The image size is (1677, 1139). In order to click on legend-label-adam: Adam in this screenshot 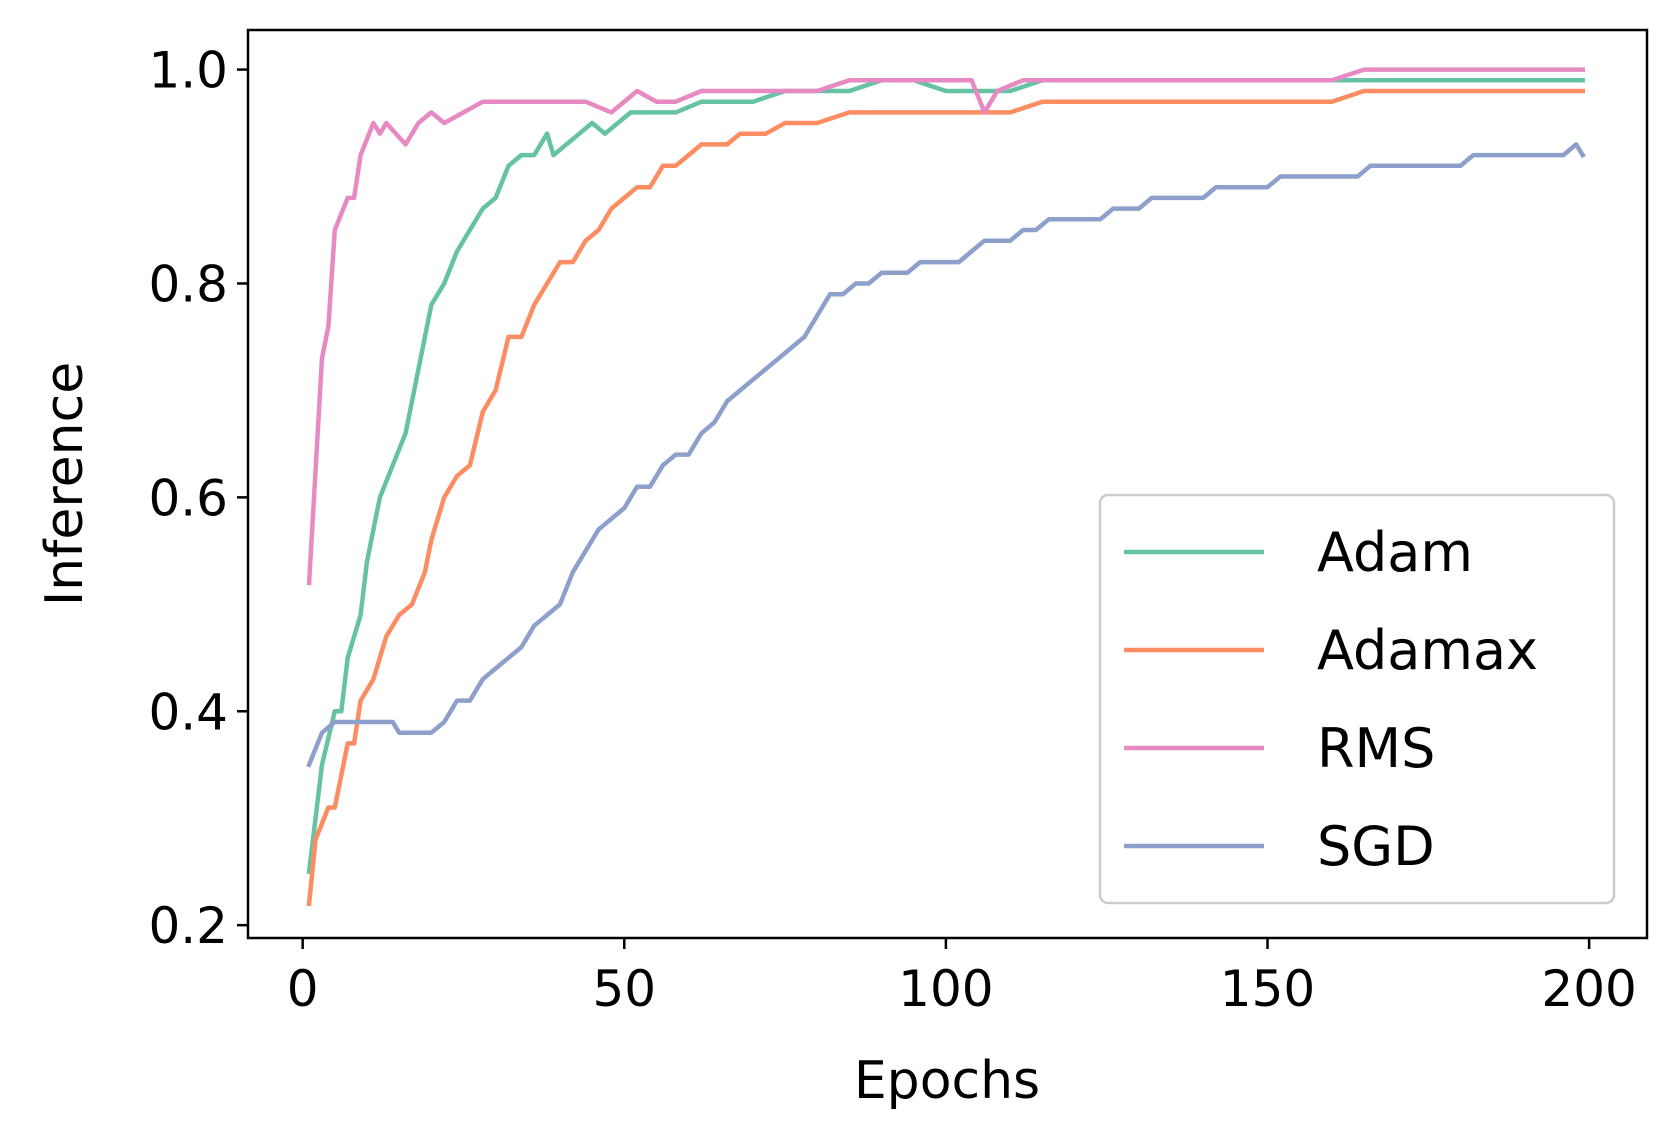, I will do `click(1395, 552)`.